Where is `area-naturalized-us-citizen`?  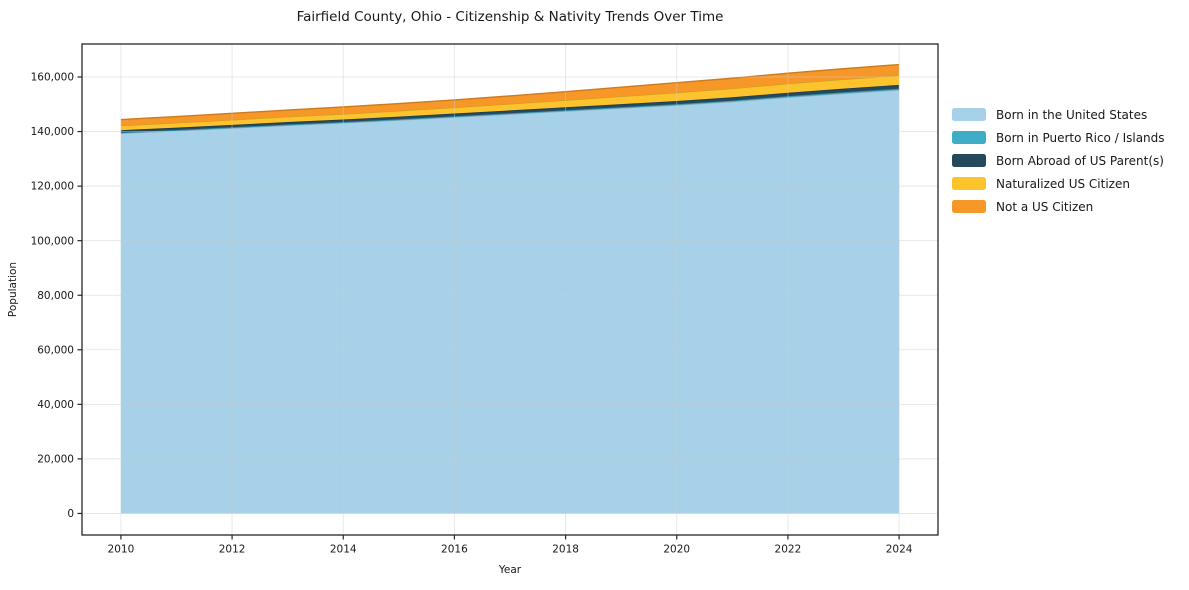 area-naturalized-us-citizen is located at coordinates (510, 103).